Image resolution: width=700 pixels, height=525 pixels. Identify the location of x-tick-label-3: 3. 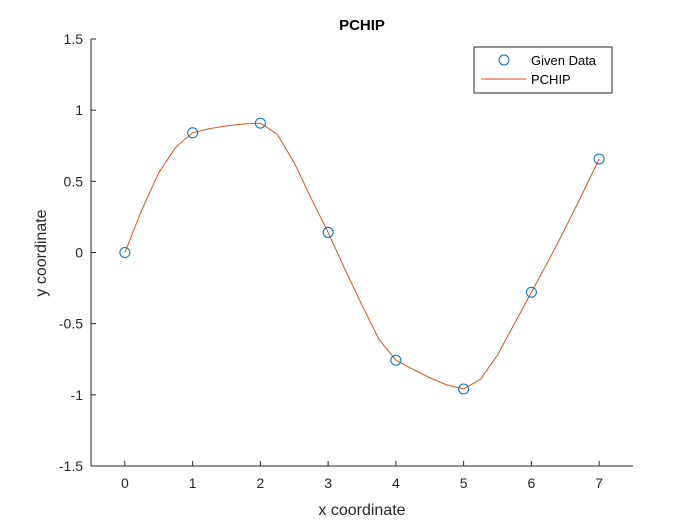
(328, 483).